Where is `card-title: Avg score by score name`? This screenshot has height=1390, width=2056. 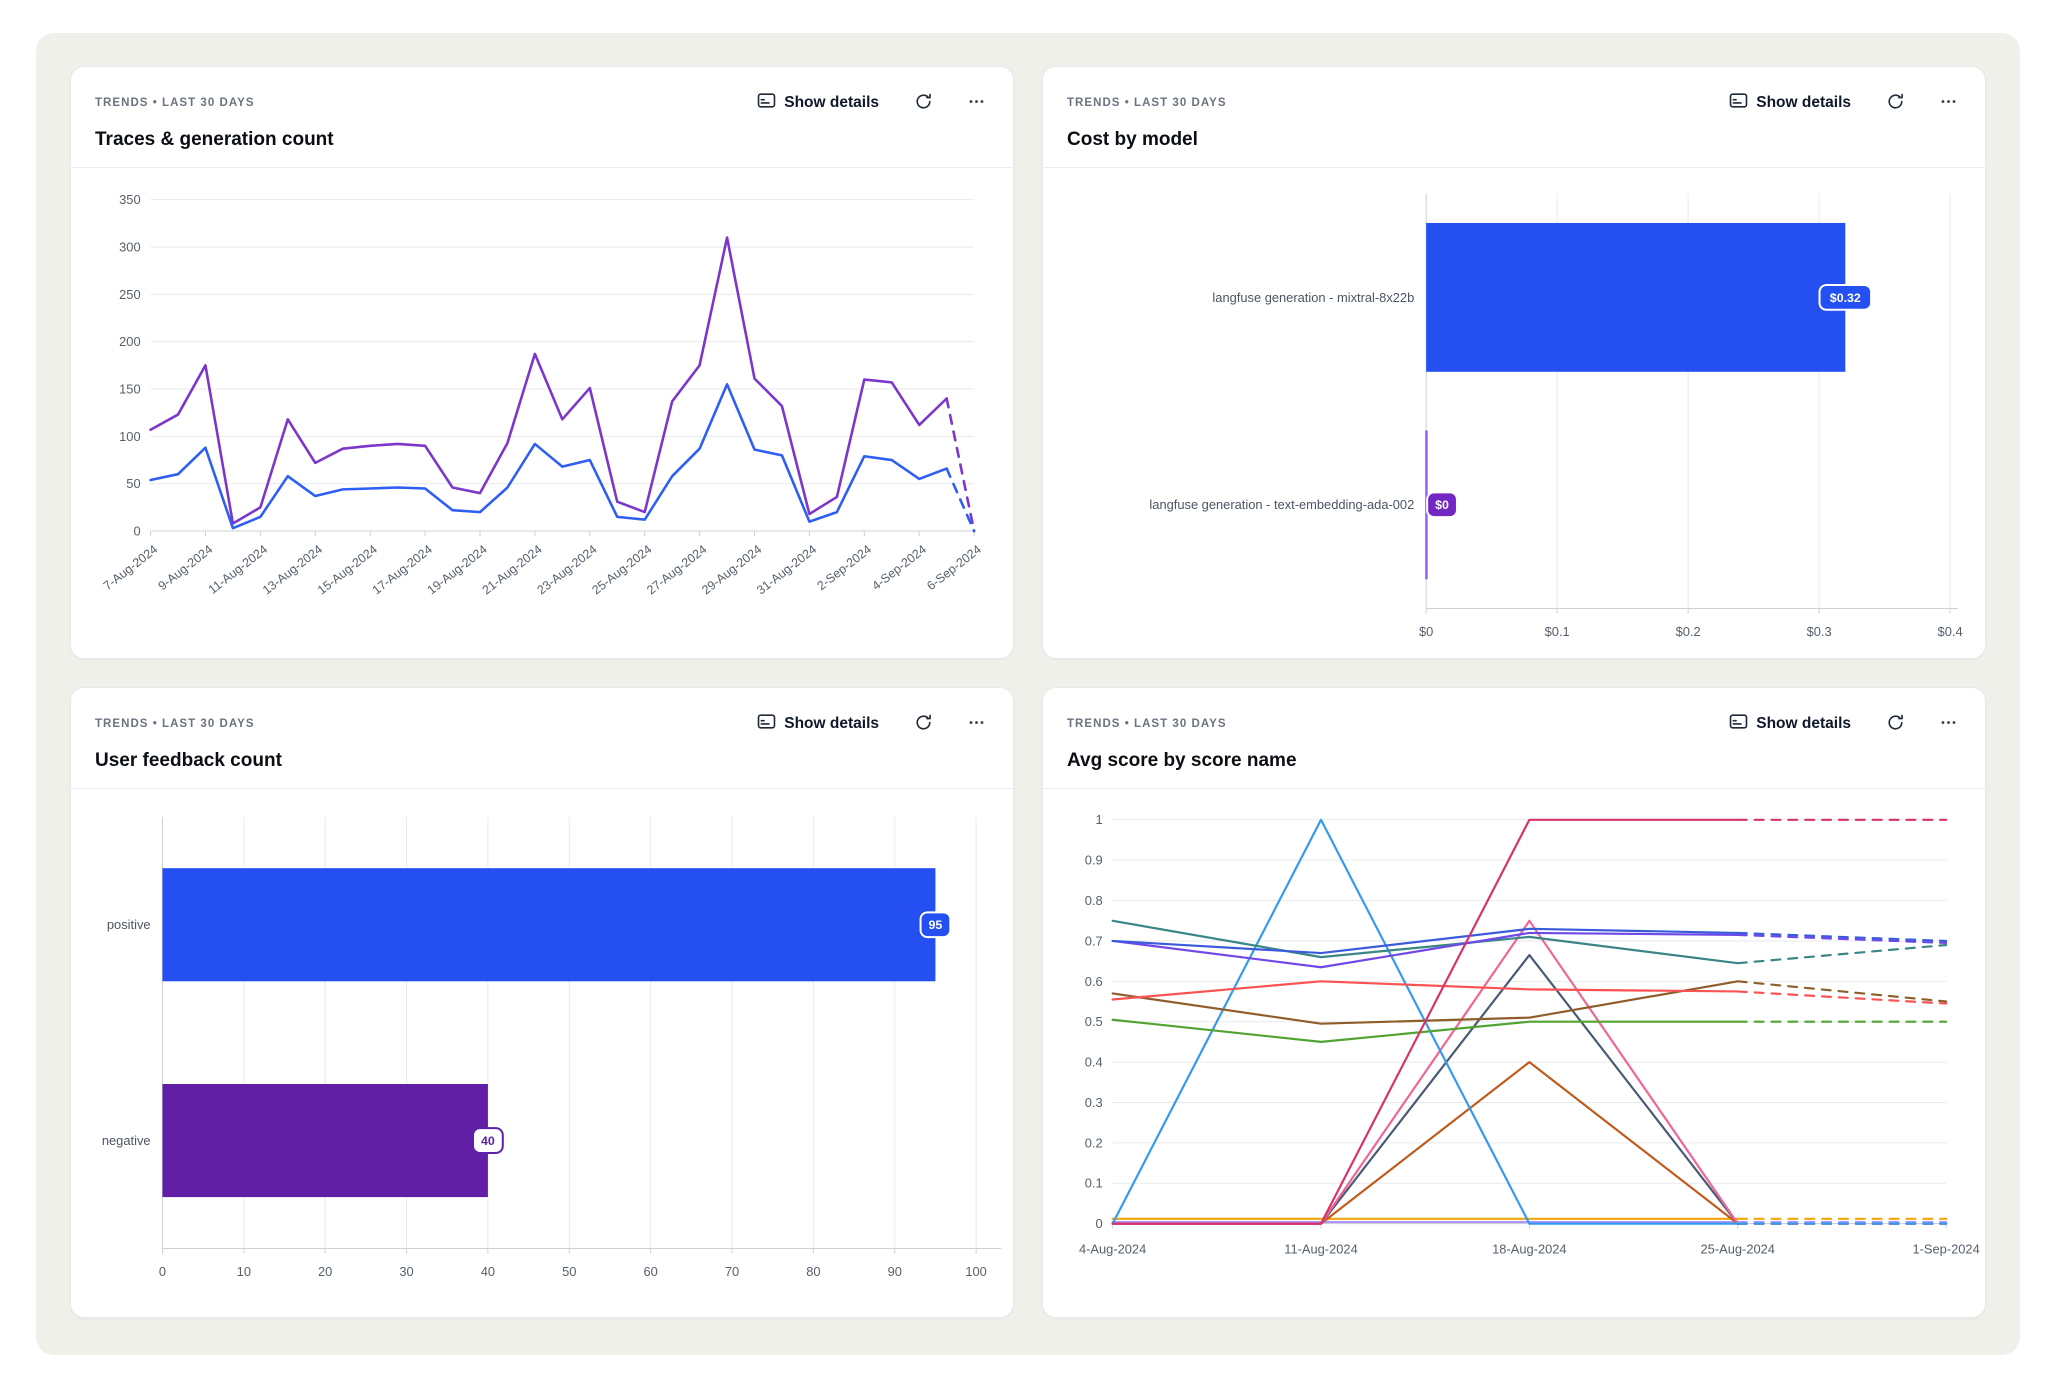 card-title: Avg score by score name is located at coordinates (1182, 760).